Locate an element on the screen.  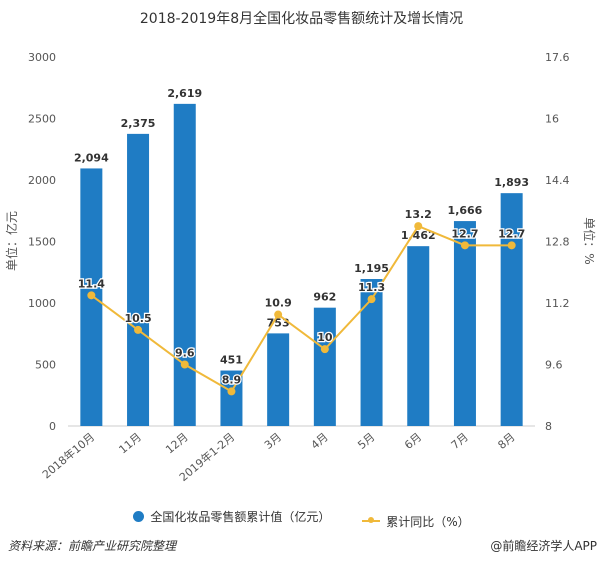
bar-label: 2,375 is located at coordinates (138, 123).